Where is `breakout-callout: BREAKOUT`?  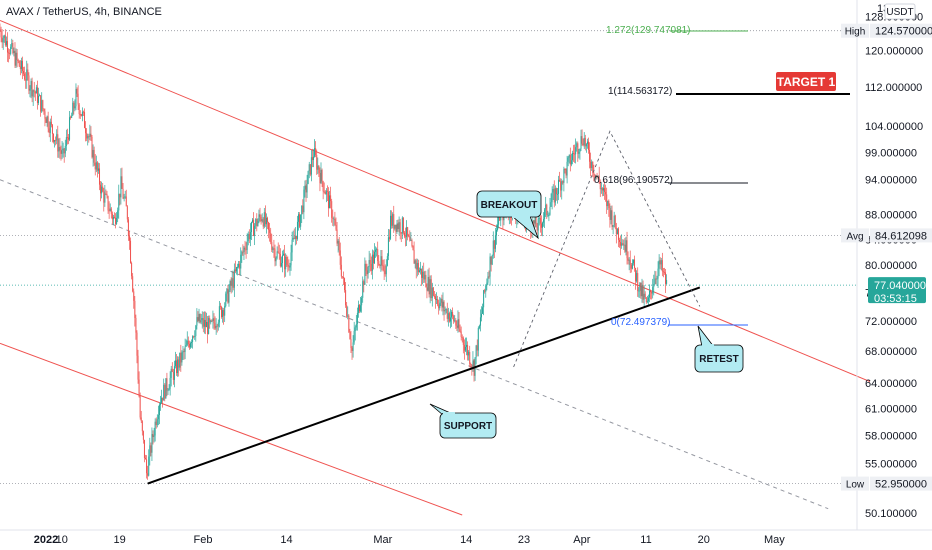 breakout-callout: BREAKOUT is located at coordinates (509, 215).